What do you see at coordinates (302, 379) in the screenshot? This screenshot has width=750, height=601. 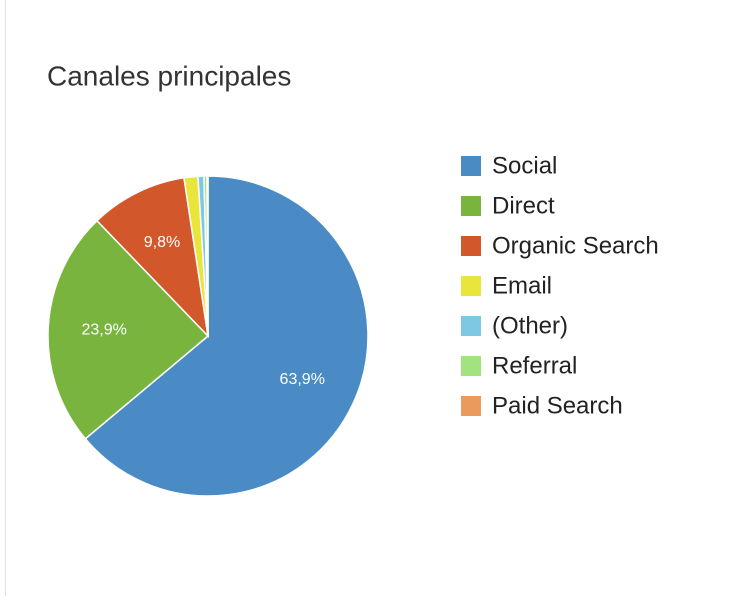 I see `data-label: 63,9%` at bounding box center [302, 379].